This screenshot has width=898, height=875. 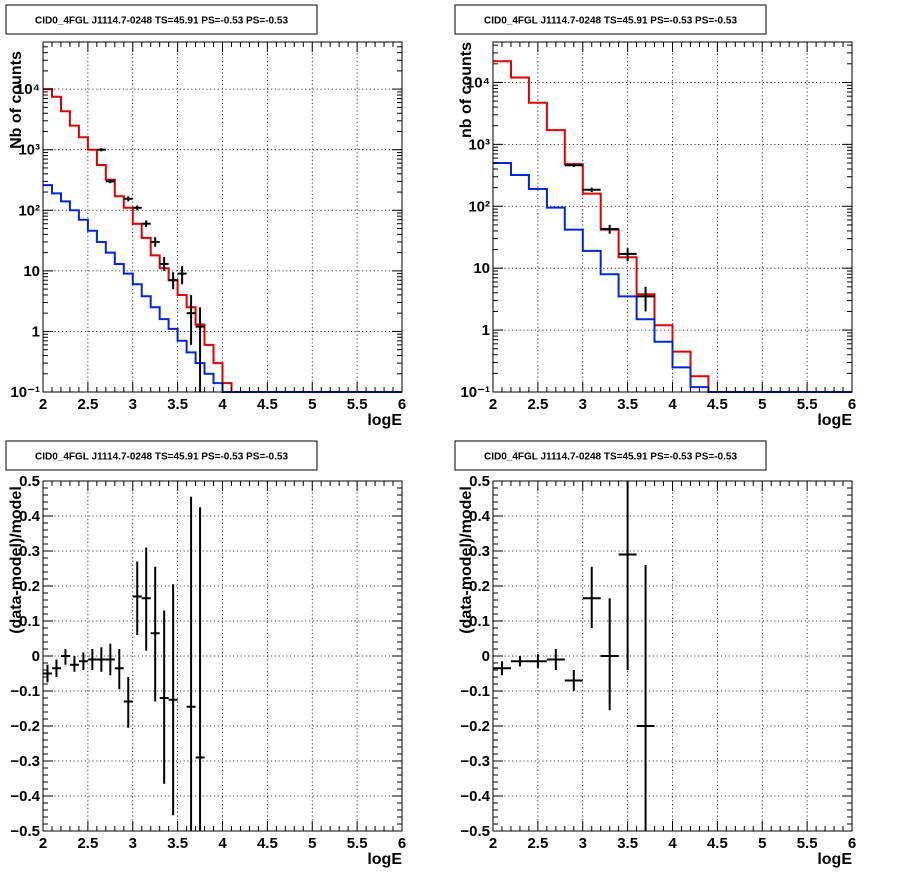 I want to click on y-tick-label: −0.1, so click(x=25, y=691).